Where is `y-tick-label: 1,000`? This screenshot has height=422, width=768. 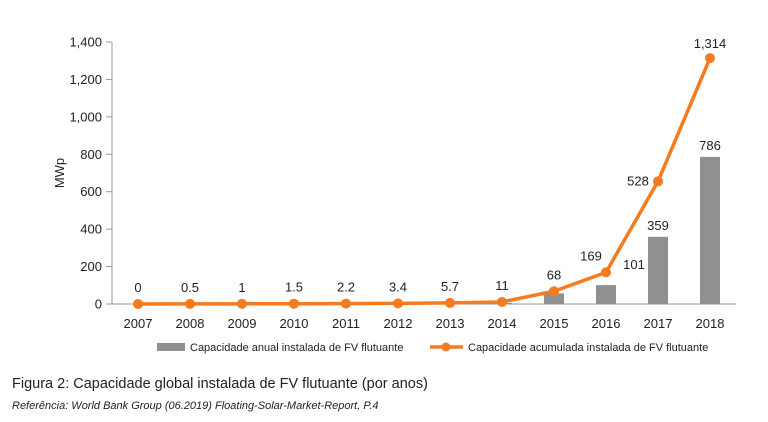 y-tick-label: 1,000 is located at coordinates (85, 116).